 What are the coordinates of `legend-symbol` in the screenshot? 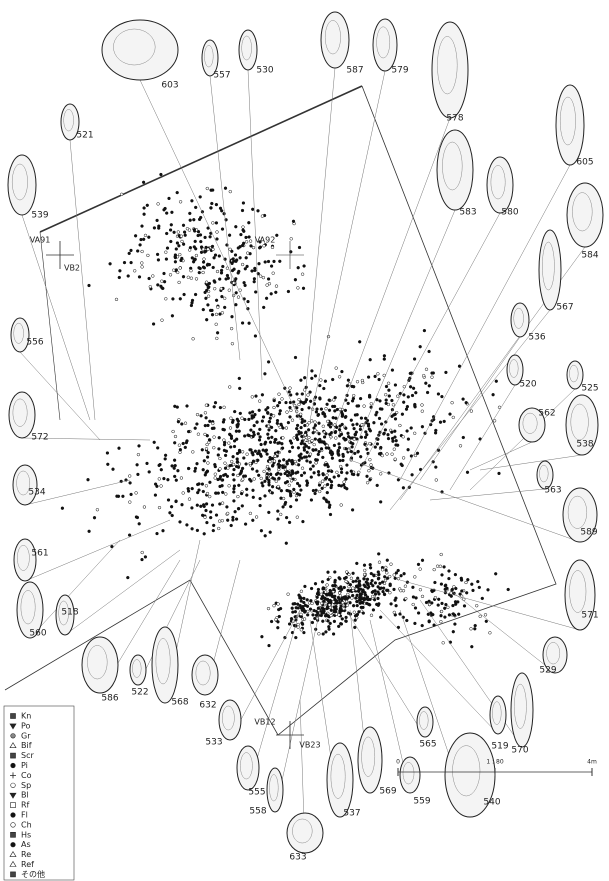 It's located at (13, 775).